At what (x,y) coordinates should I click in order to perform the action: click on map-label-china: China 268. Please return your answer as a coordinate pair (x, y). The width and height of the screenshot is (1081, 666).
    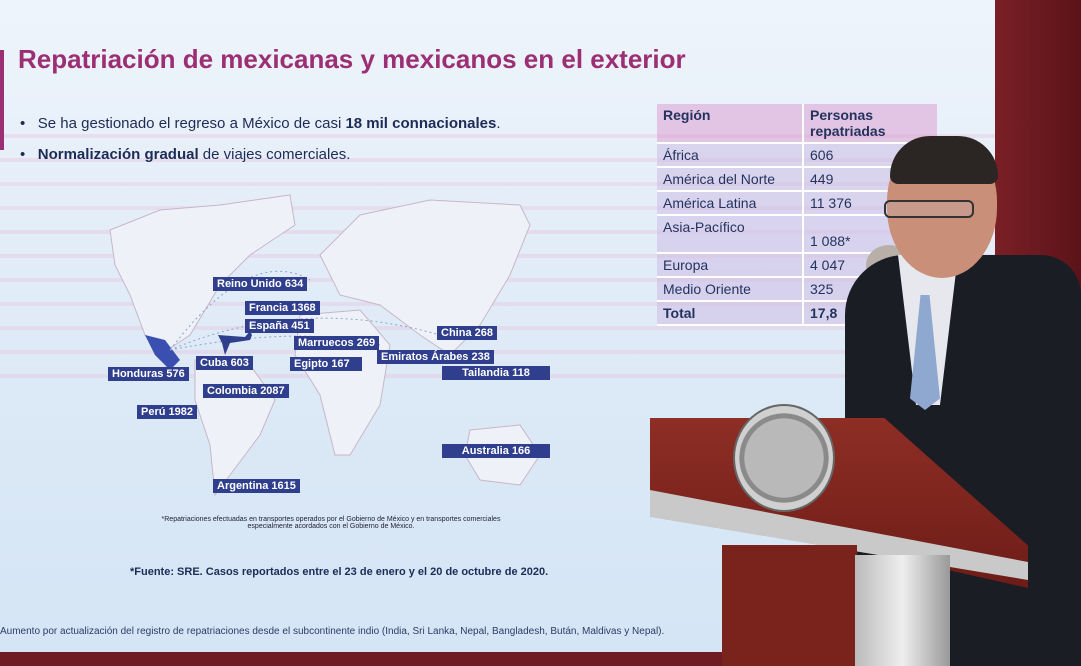
    Looking at the image, I should click on (467, 333).